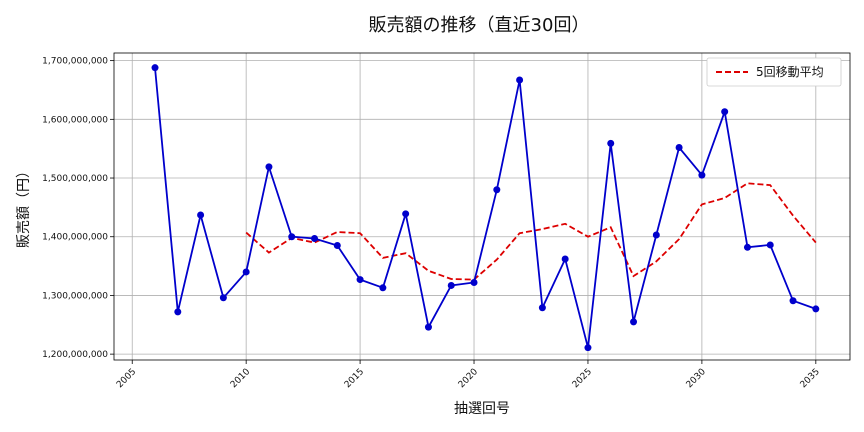 This screenshot has width=864, height=432. What do you see at coordinates (75, 179) in the screenshot?
I see `y-tick-label: 1,500,000,000` at bounding box center [75, 179].